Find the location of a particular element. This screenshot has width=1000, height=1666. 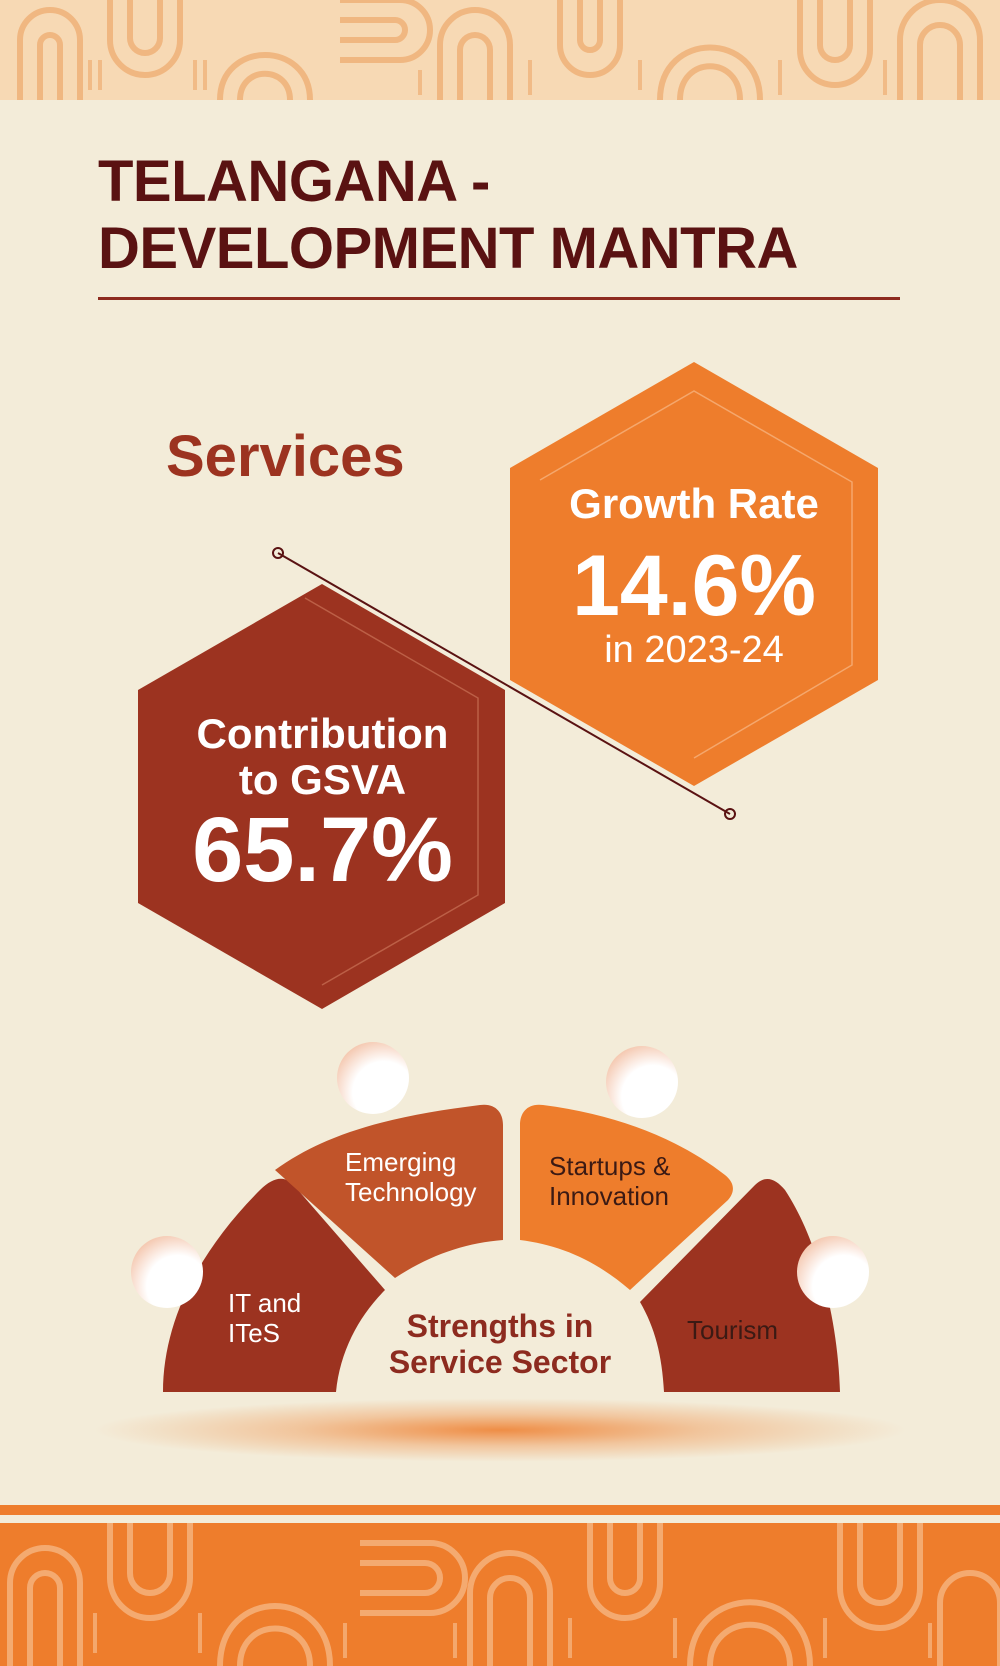

gsva-contribution-hexagon is located at coordinates (321, 796).